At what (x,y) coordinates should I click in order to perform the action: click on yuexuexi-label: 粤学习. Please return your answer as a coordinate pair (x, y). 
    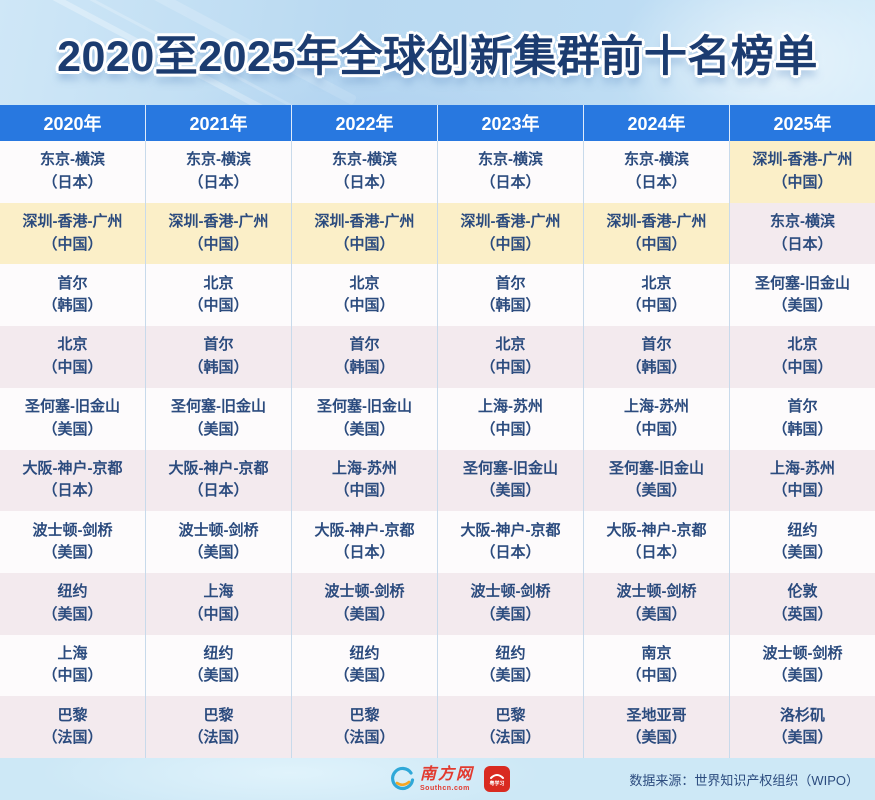
    Looking at the image, I should click on (497, 784).